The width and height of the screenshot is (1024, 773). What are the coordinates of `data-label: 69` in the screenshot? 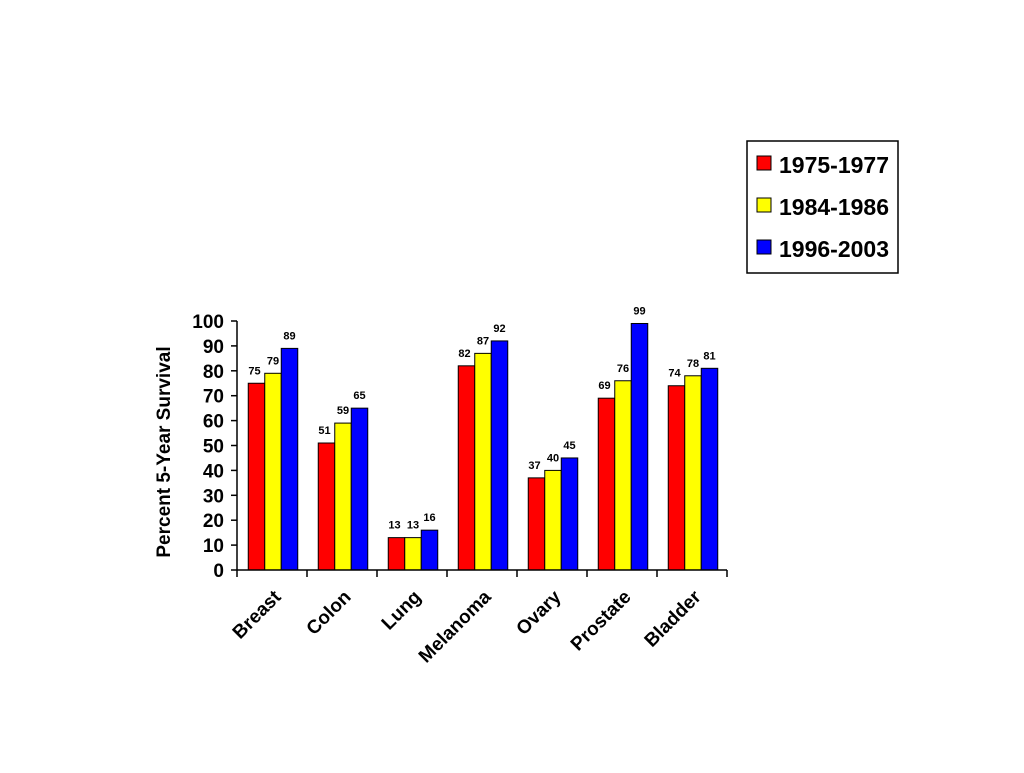 It's located at (604, 386).